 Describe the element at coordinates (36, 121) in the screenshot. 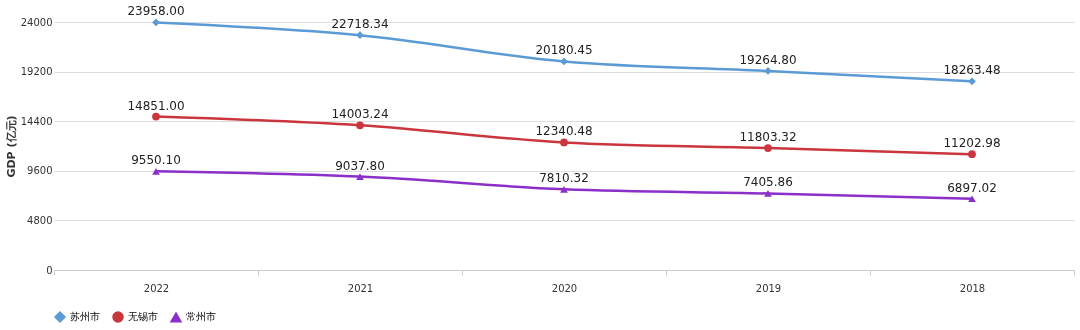

I see `y-tick-label: 14400` at that location.